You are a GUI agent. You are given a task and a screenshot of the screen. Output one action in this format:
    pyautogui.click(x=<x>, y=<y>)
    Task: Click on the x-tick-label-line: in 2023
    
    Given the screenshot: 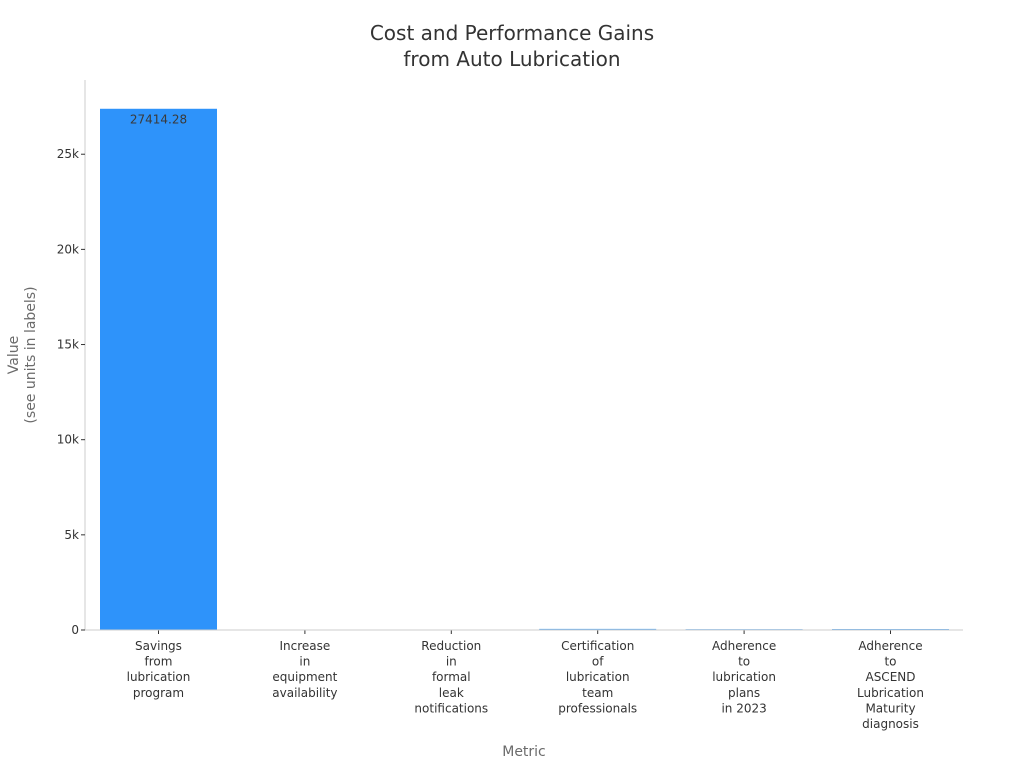 What is the action you would take?
    pyautogui.click(x=743, y=708)
    